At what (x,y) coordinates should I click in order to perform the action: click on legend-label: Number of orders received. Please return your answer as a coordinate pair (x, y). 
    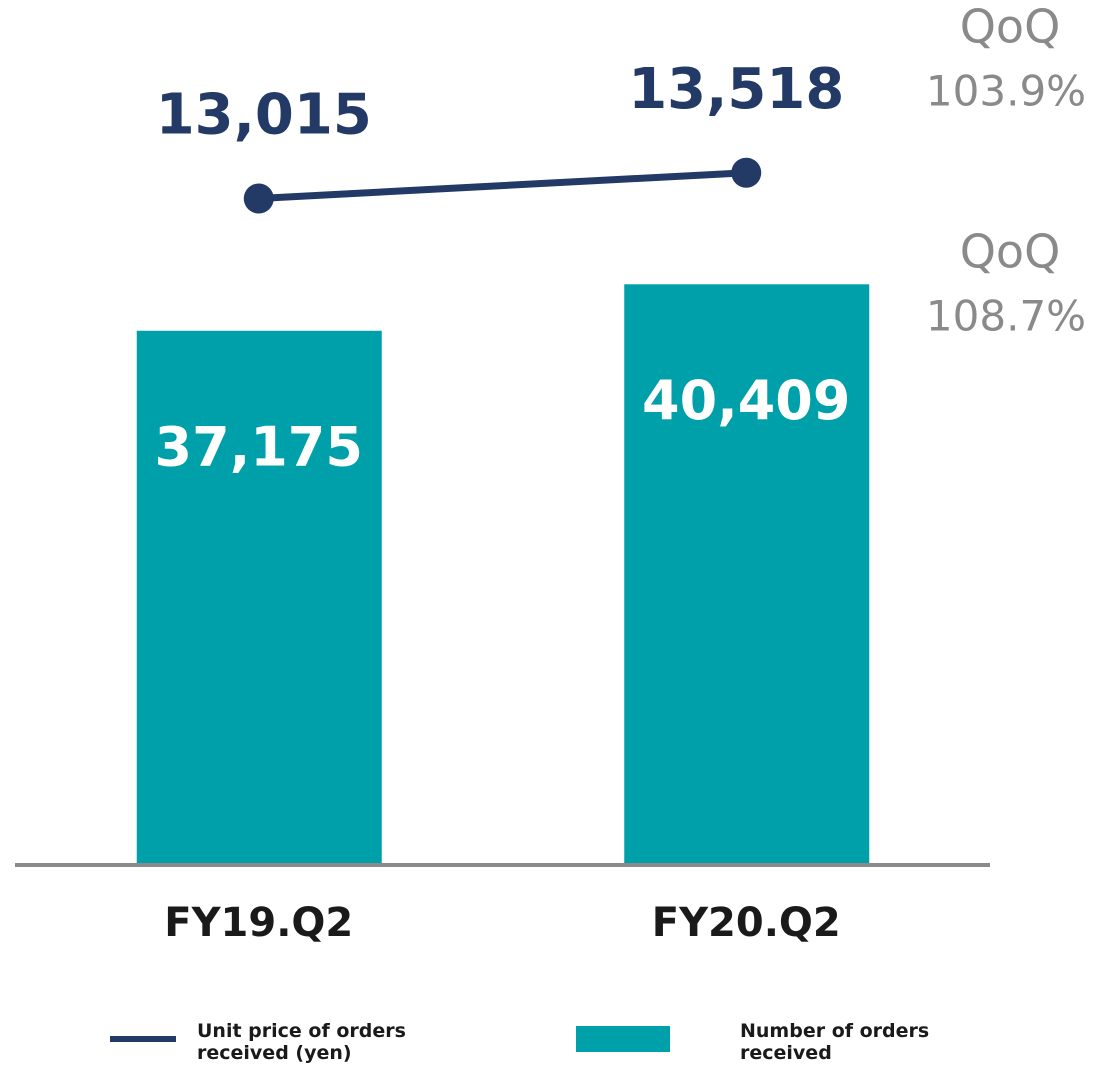
    Looking at the image, I should click on (835, 1042).